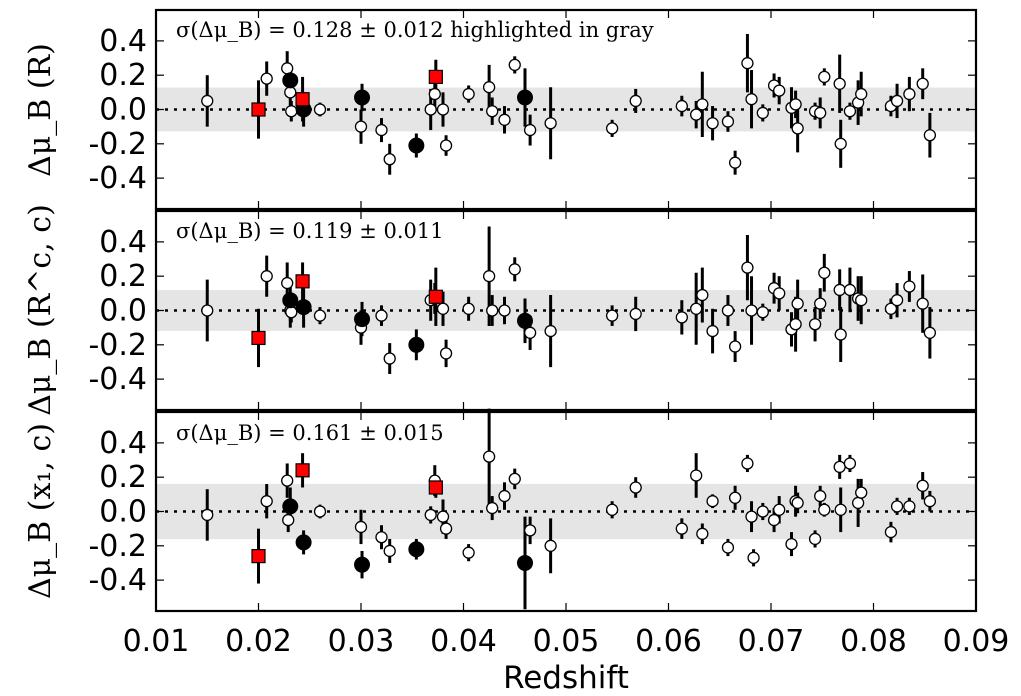 Image resolution: width=1021 pixels, height=696 pixels. What do you see at coordinates (310, 433) in the screenshot?
I see `panel-3-annotation: σ(Δμ_B) = 0.161 ± 0.015` at bounding box center [310, 433].